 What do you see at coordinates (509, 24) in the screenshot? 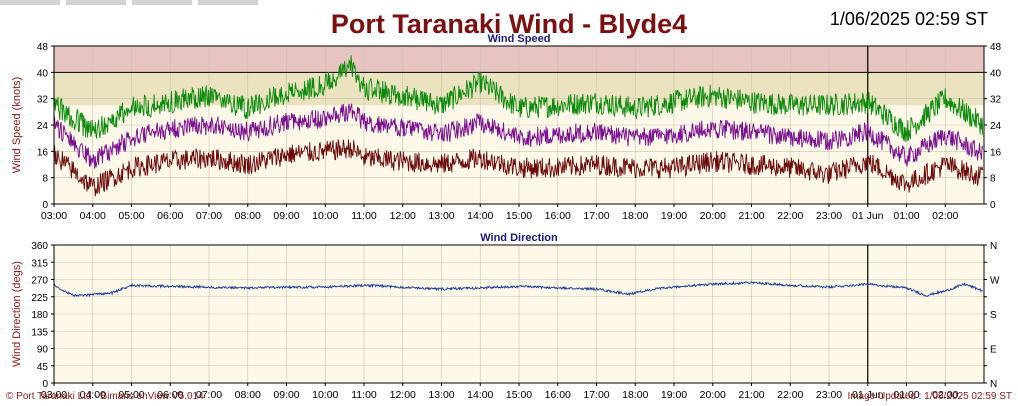
I see `page-title: Port Taranaki Wind - Blyde4` at bounding box center [509, 24].